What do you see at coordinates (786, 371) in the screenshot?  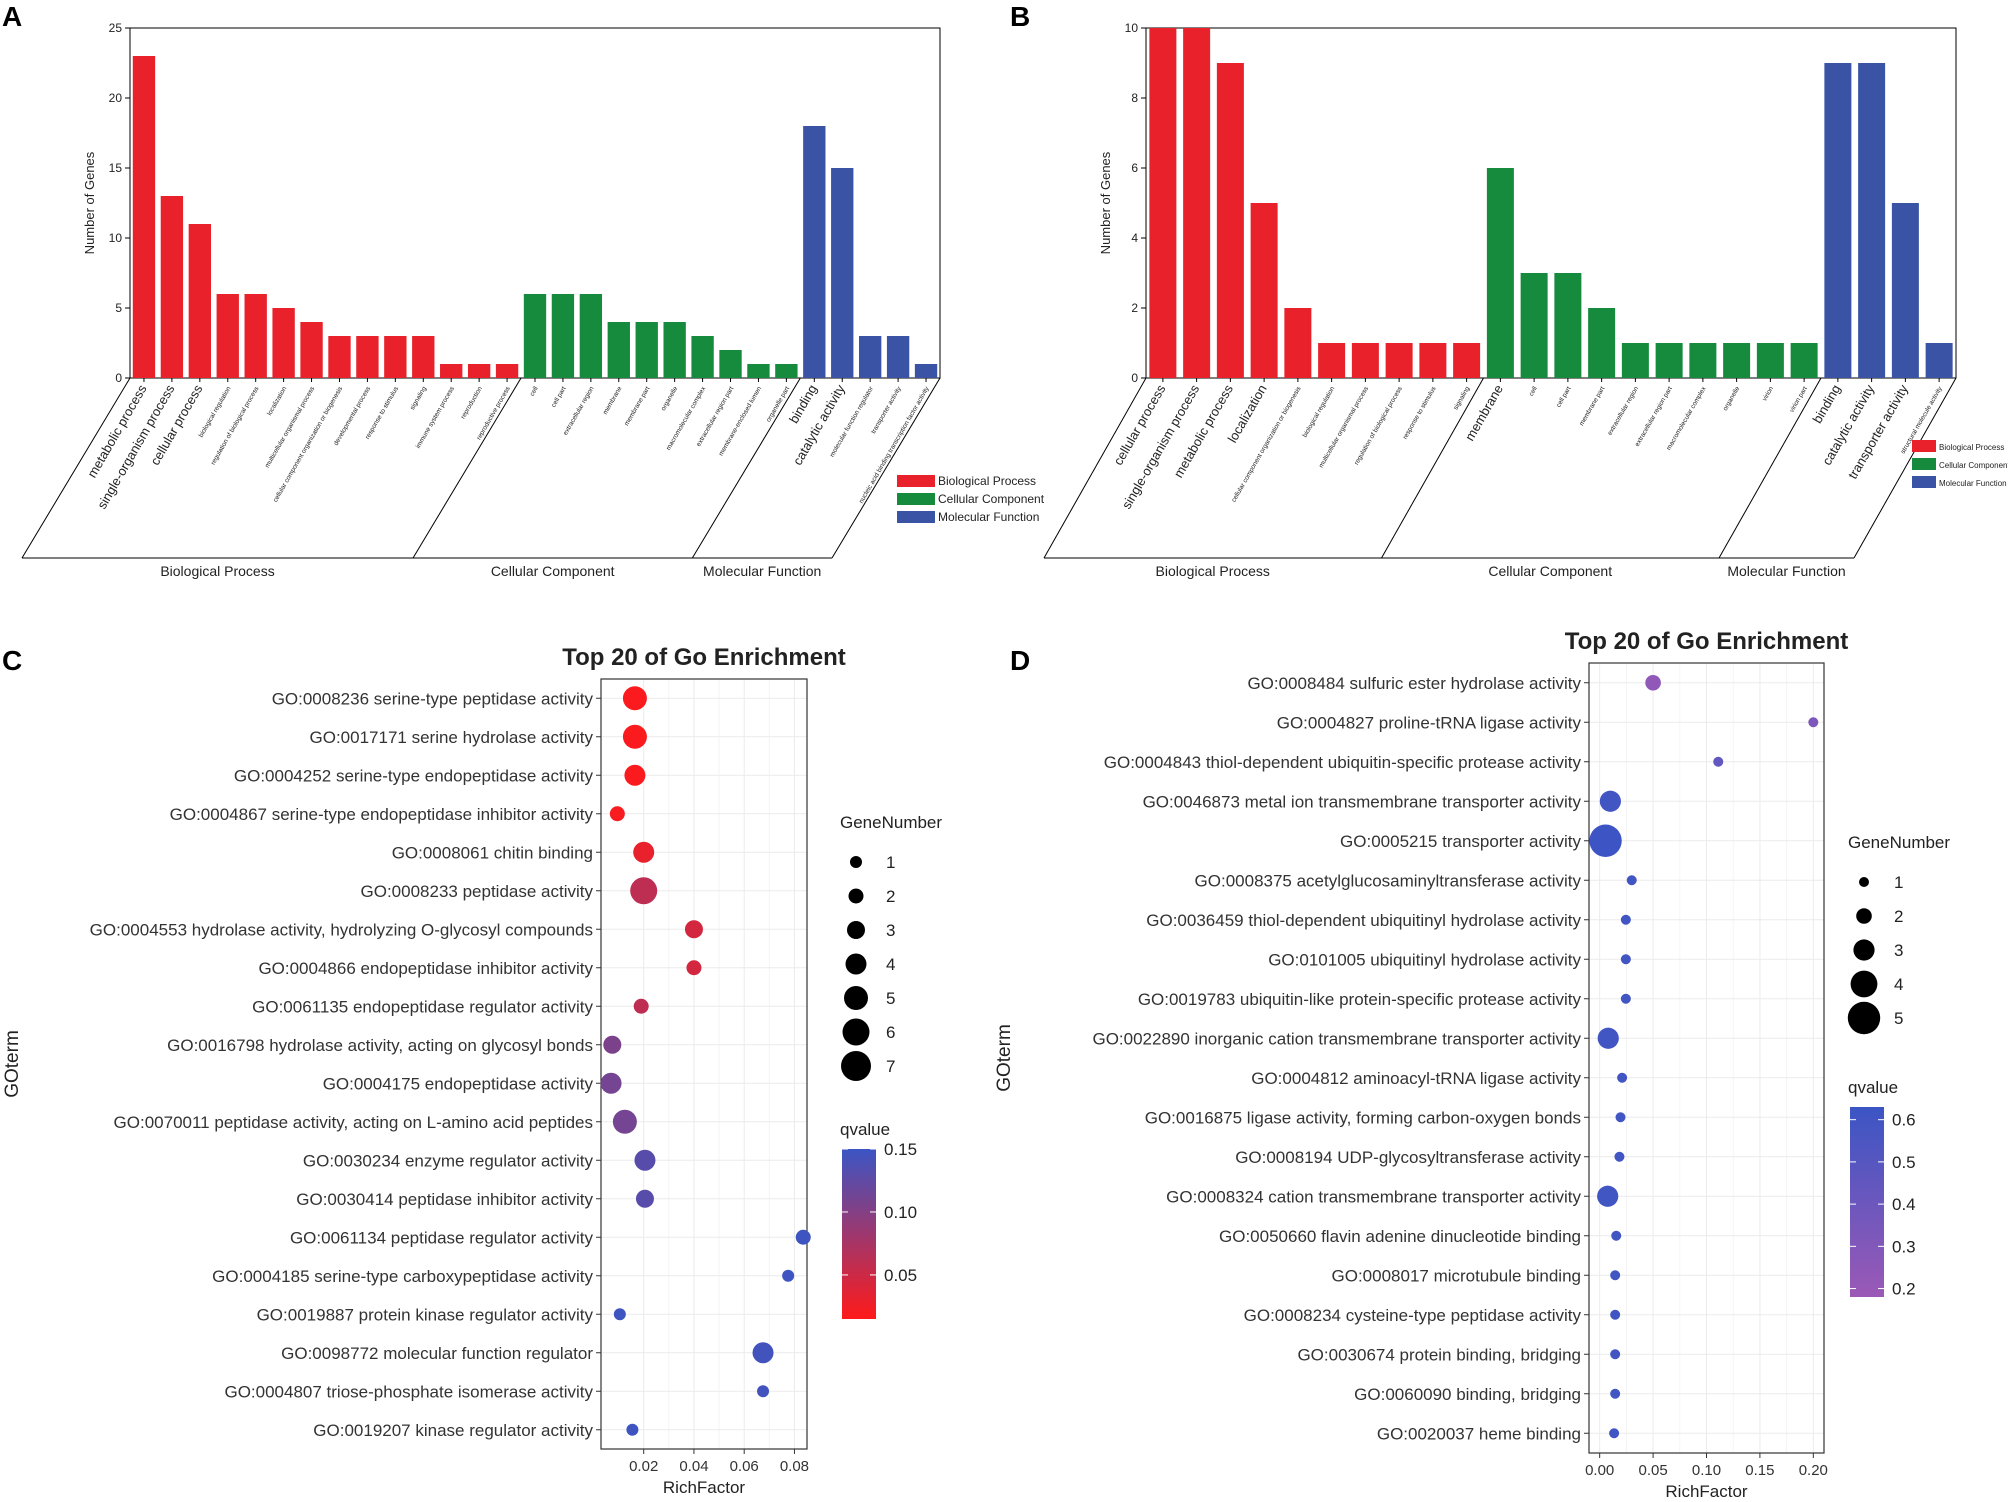 I see `bar-organelle-part` at bounding box center [786, 371].